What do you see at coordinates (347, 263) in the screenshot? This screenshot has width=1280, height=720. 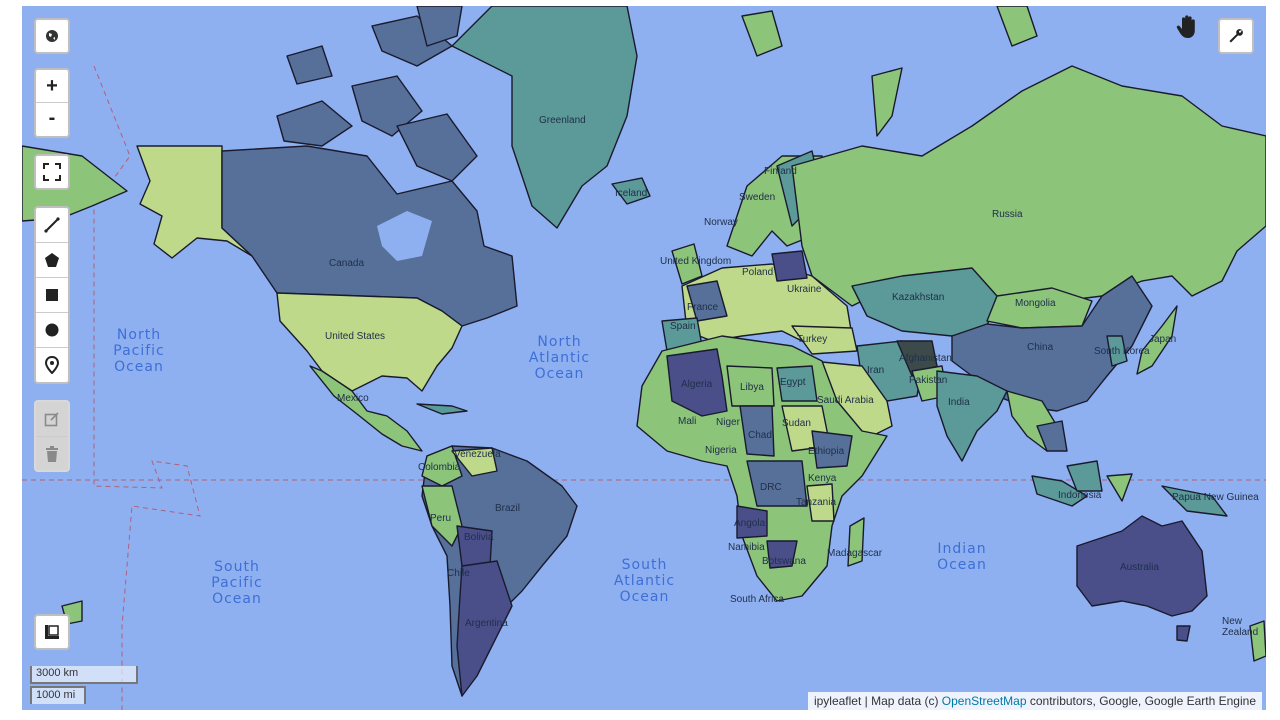 I see `country-label: Canada` at bounding box center [347, 263].